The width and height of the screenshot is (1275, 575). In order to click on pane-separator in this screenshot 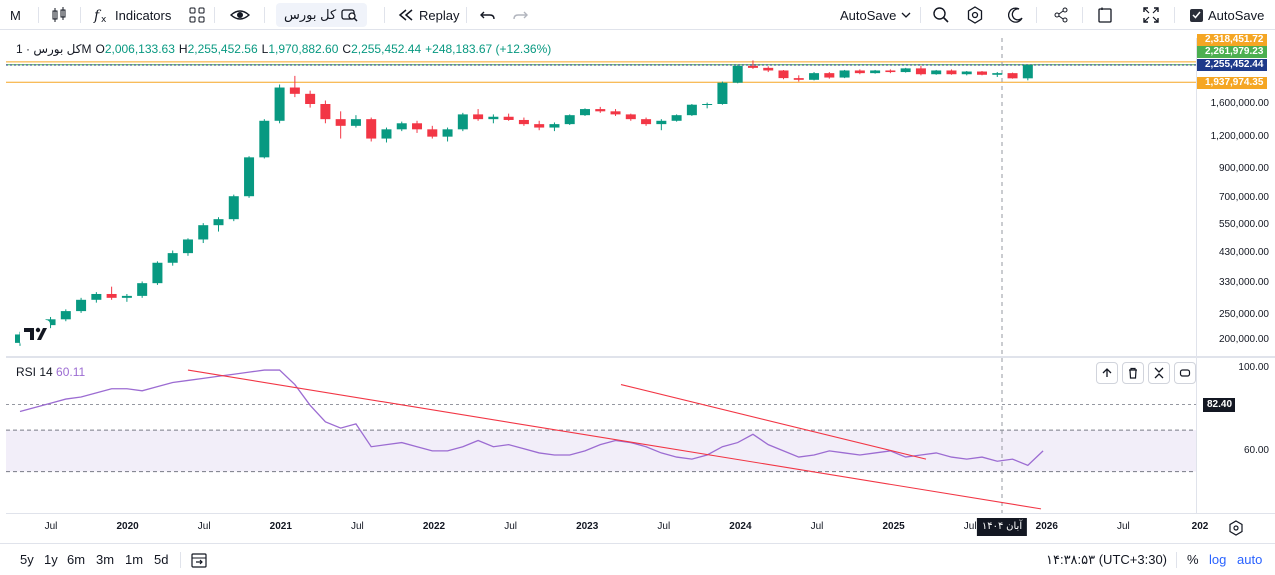, I will do `click(640, 357)`.